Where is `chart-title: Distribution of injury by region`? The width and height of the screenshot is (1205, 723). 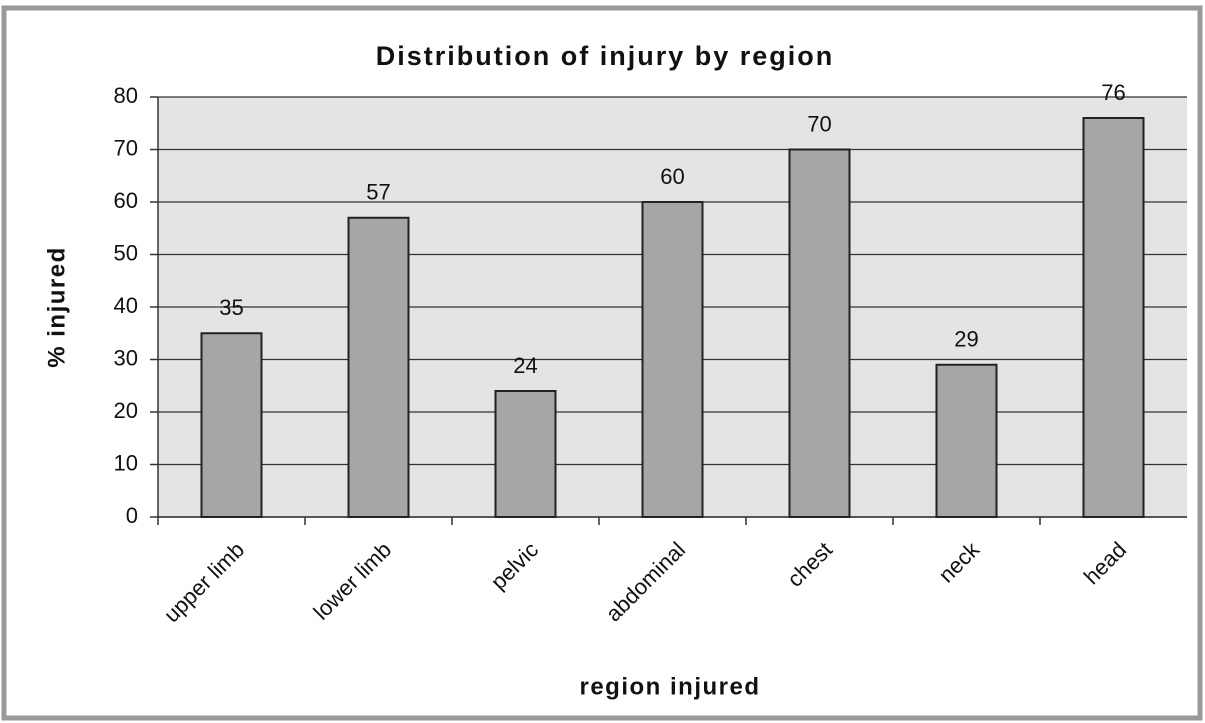 chart-title: Distribution of injury by region is located at coordinates (605, 56).